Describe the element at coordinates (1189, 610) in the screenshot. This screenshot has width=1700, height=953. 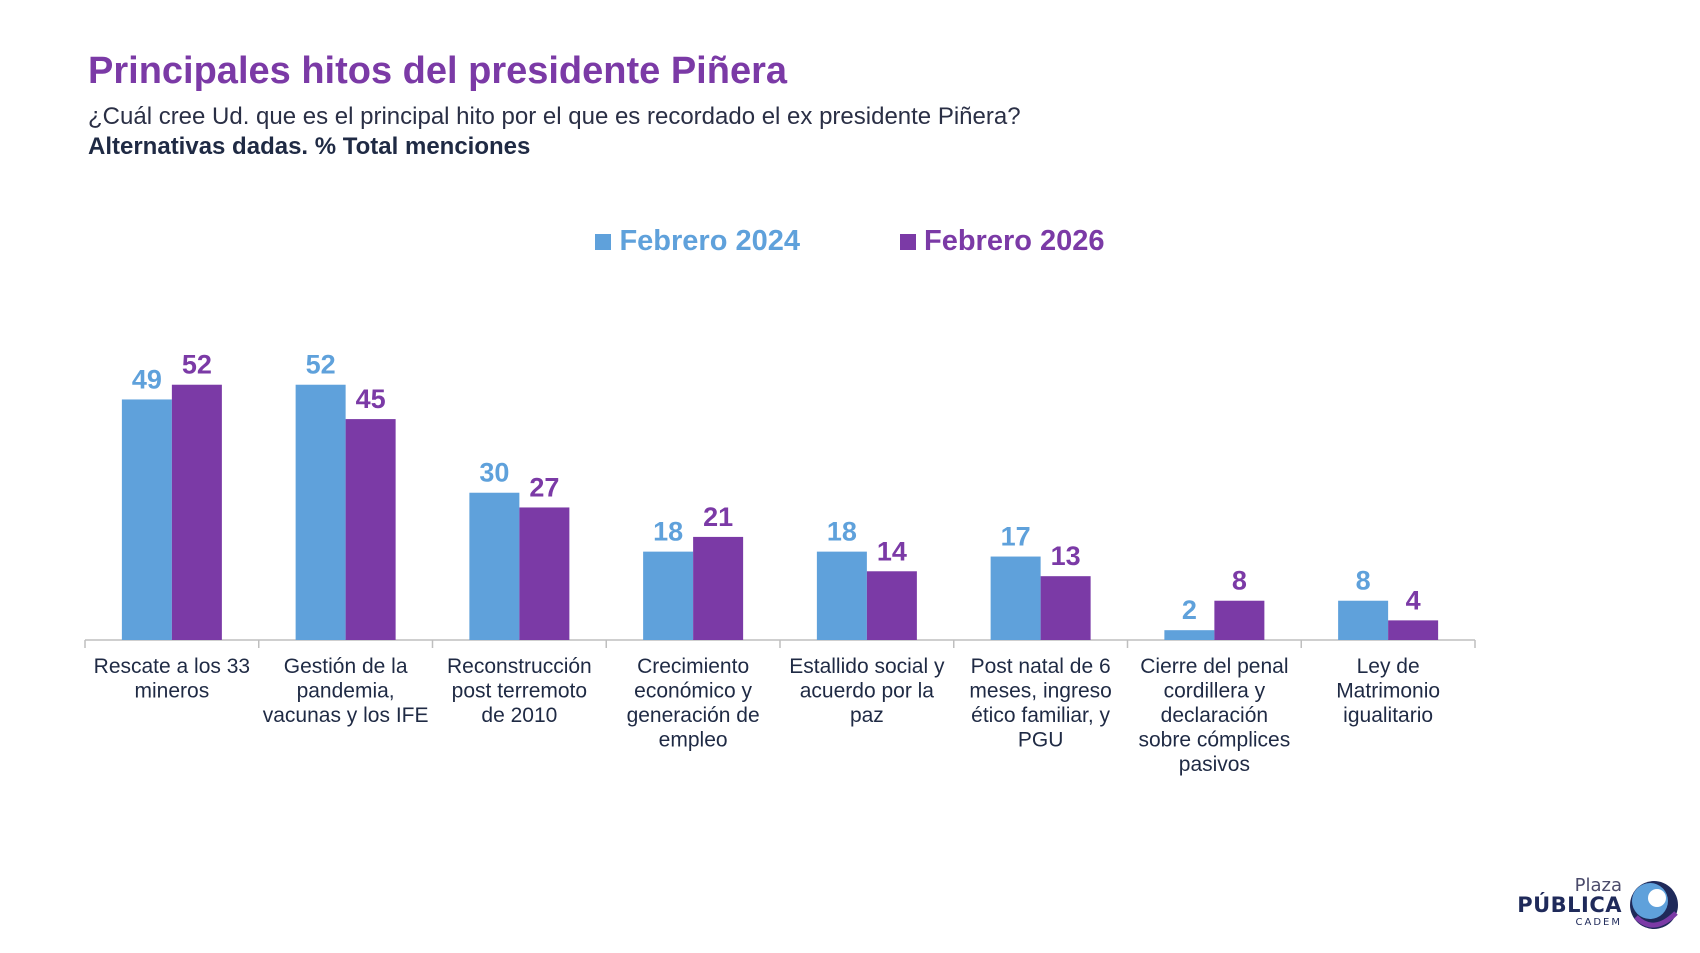
I see `data-label: 2` at that location.